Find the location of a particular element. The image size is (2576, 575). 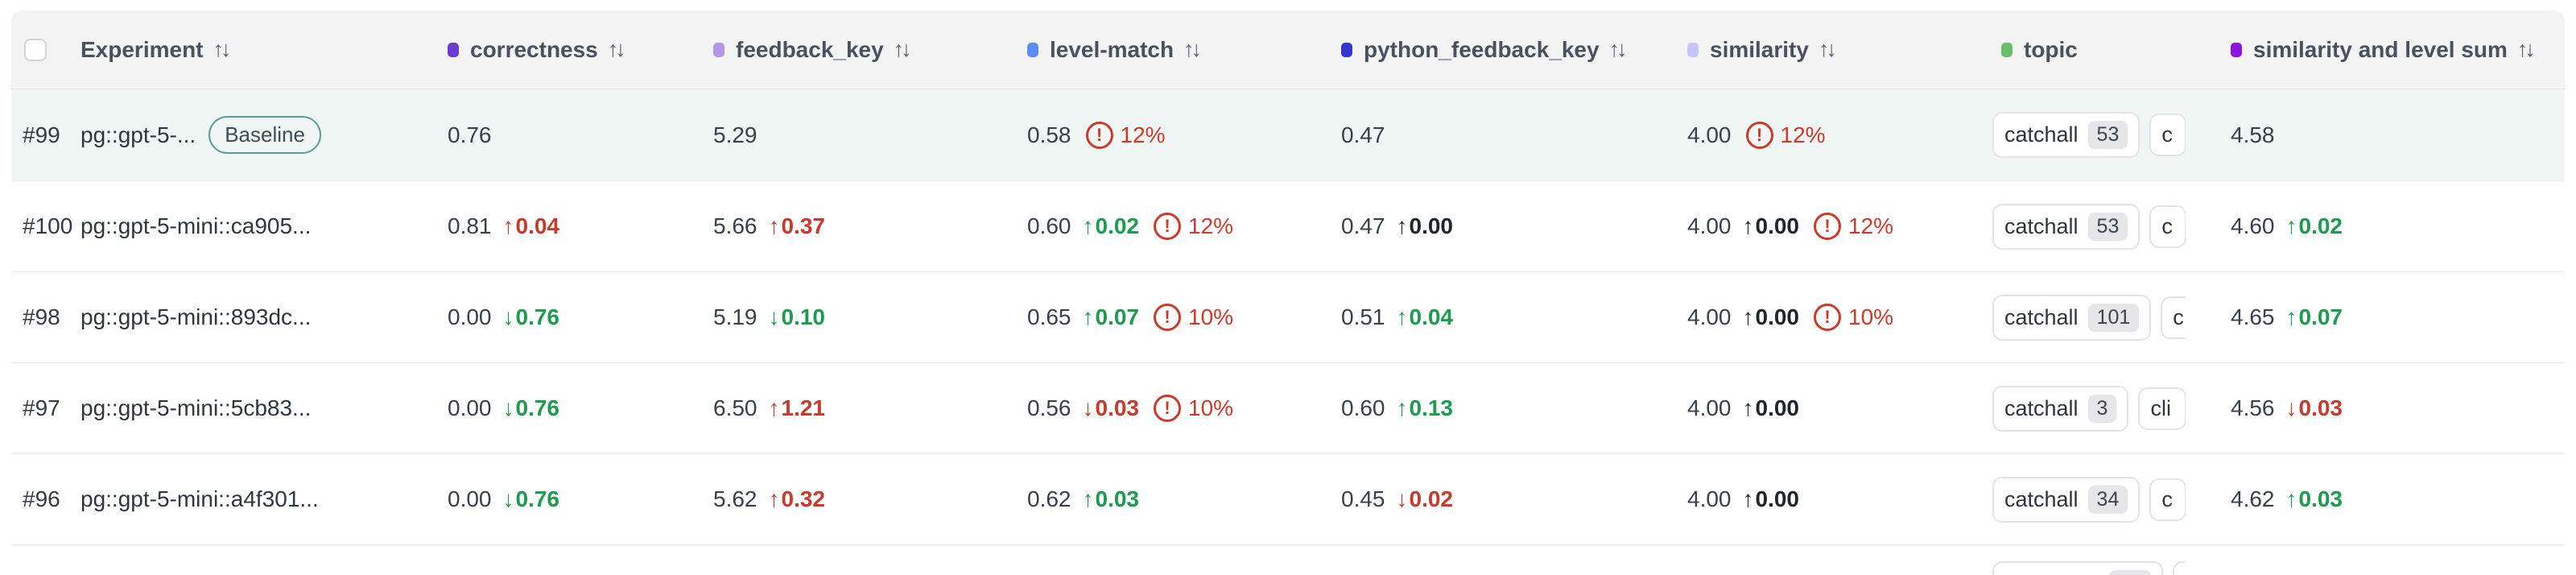

topic-chip is located at coordinates (2179, 568).